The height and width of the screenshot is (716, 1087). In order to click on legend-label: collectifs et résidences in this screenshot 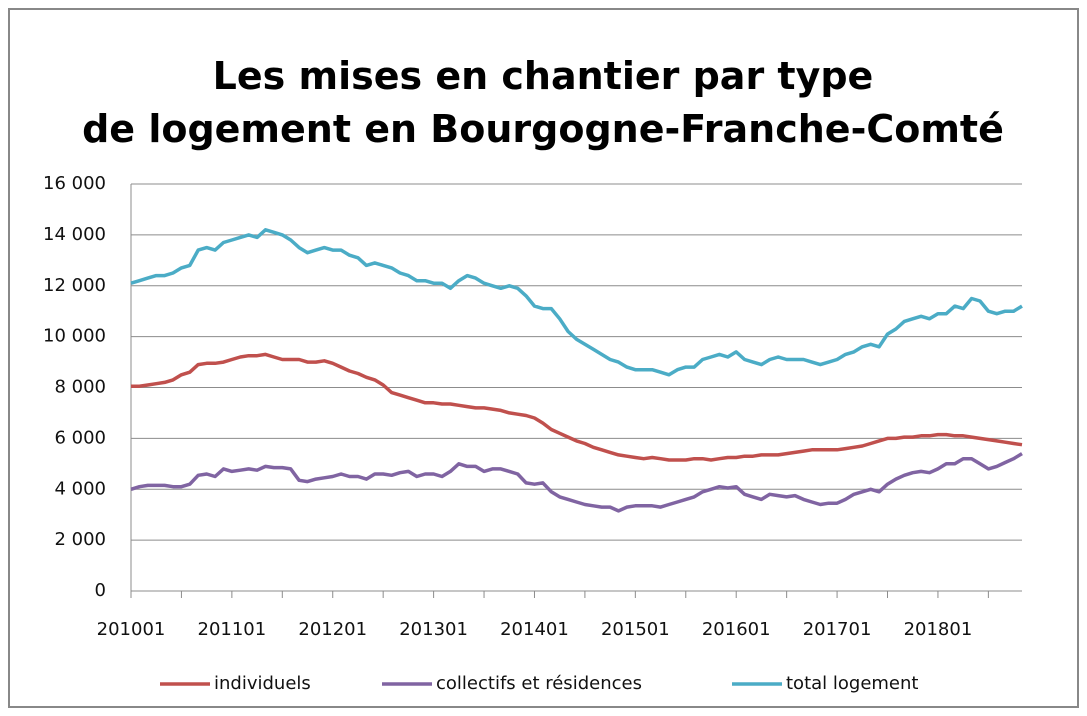, I will do `click(539, 683)`.